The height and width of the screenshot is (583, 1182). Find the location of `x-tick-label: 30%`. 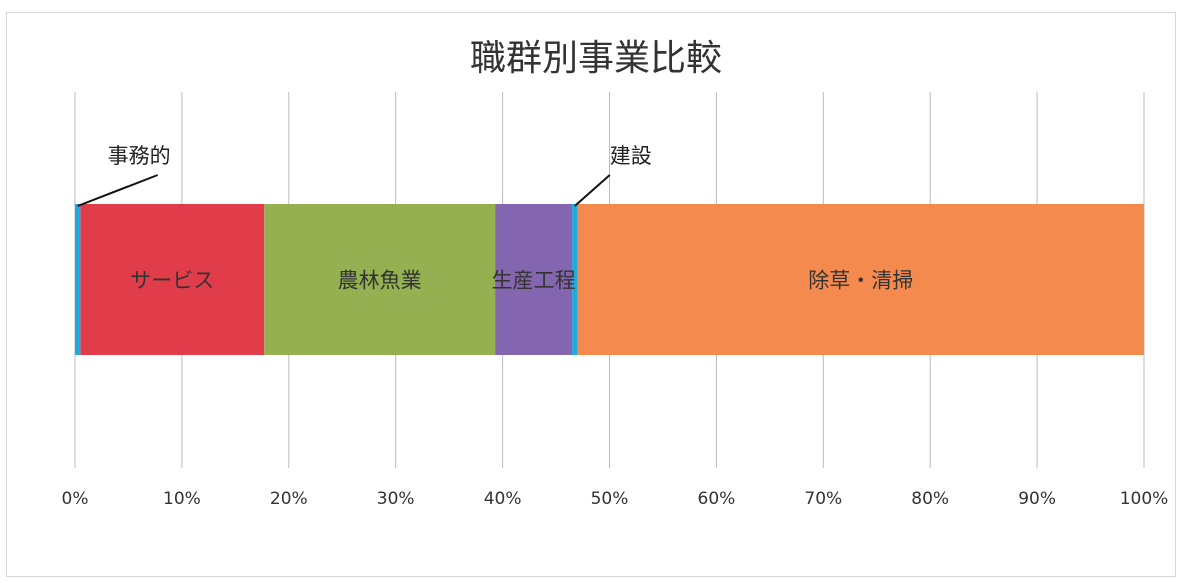

x-tick-label: 30% is located at coordinates (396, 499).